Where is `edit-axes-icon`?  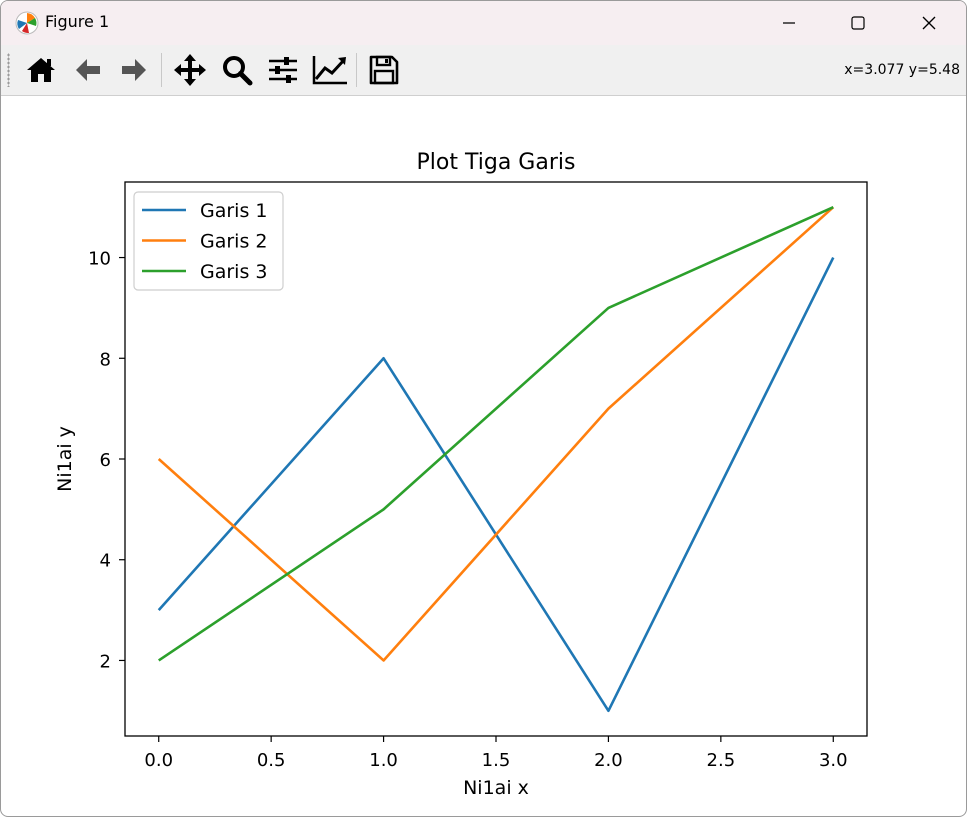 edit-axes-icon is located at coordinates (329, 70).